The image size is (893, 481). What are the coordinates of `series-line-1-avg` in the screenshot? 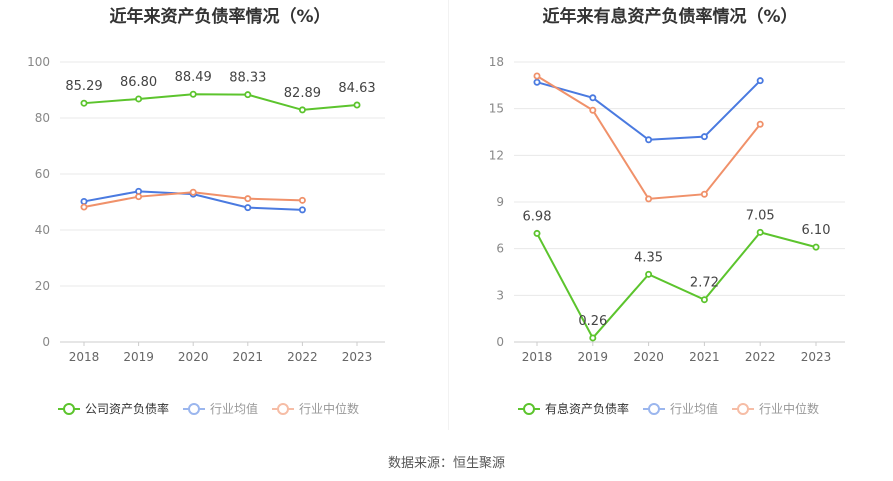 It's located at (648, 110).